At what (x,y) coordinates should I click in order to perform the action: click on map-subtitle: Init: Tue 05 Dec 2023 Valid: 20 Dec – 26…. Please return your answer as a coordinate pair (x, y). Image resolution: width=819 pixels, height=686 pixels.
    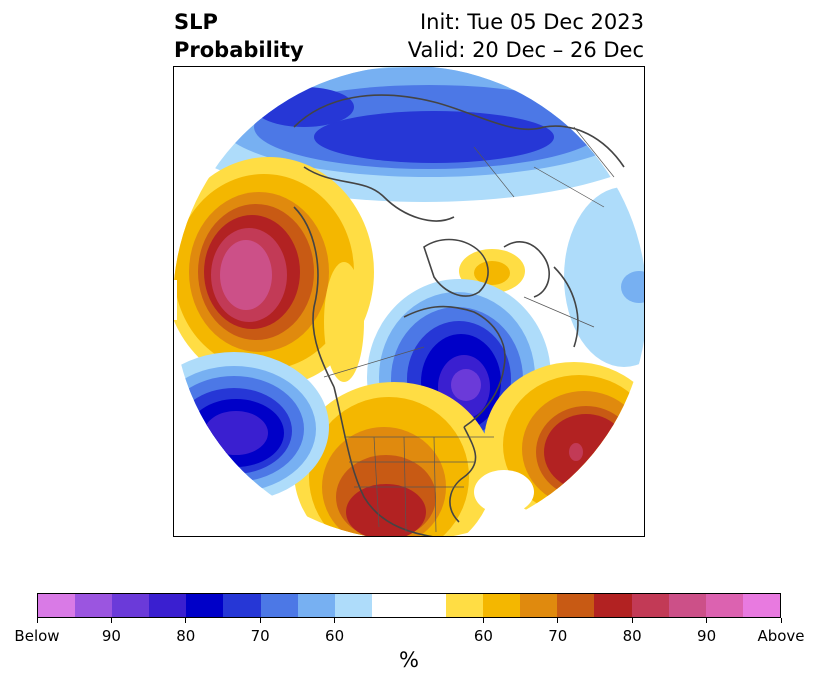
    Looking at the image, I should click on (526, 36).